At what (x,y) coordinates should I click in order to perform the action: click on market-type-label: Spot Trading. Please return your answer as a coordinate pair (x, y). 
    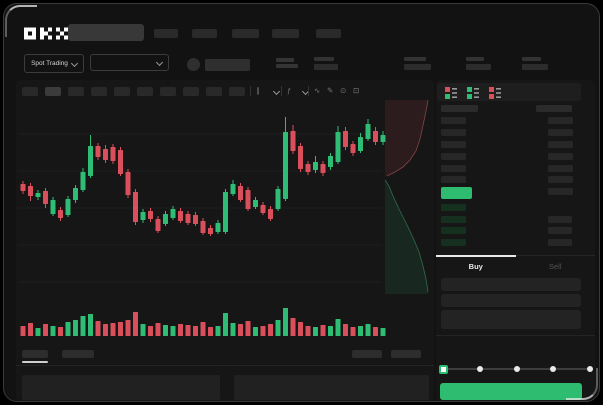
    Looking at the image, I should click on (49, 63).